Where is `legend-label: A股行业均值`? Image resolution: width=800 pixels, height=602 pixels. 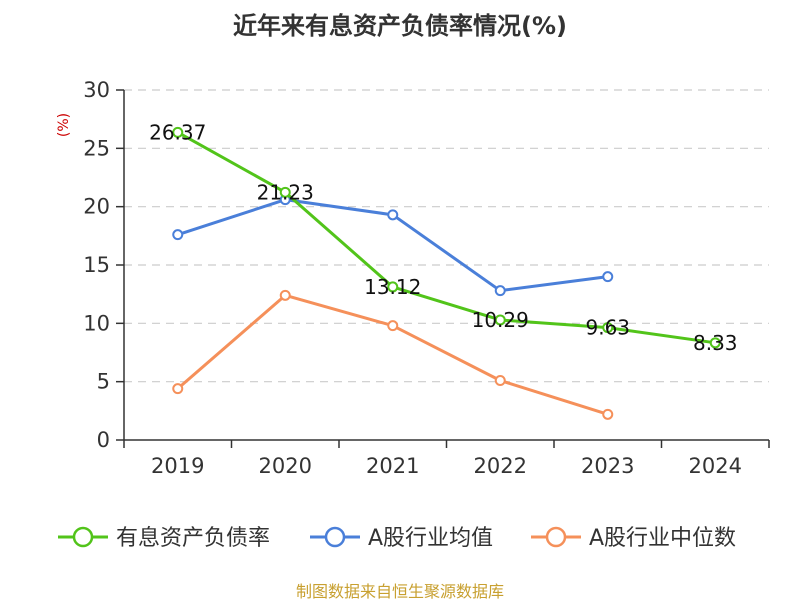
legend-label: A股行业均值 is located at coordinates (430, 538).